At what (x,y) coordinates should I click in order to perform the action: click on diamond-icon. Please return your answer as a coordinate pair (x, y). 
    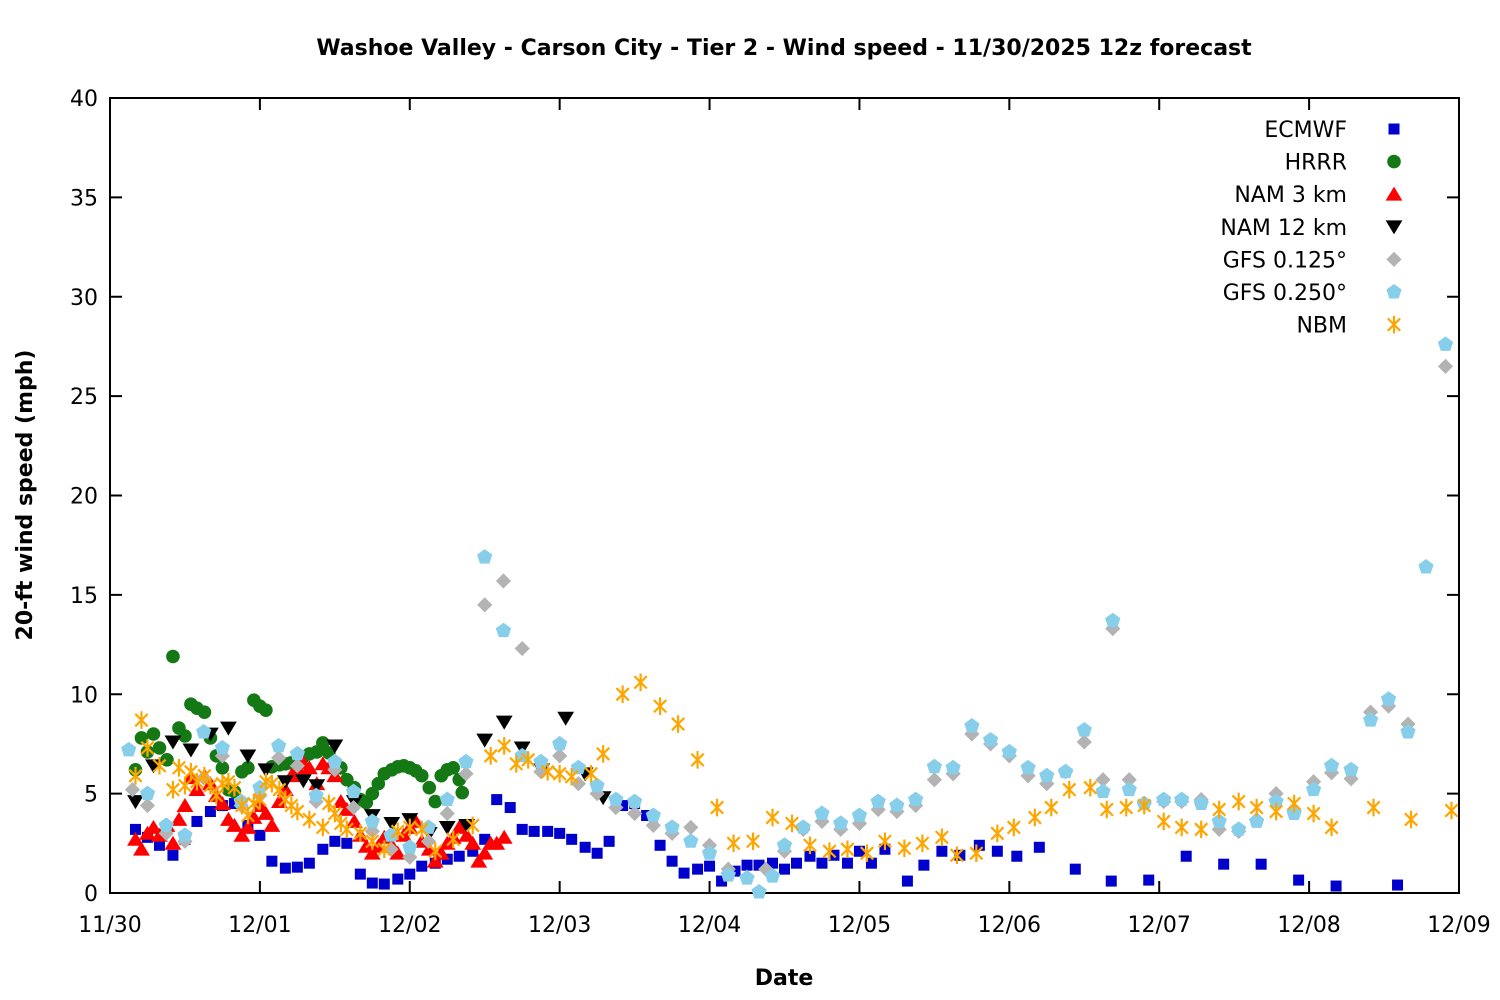
    Looking at the image, I should click on (1394, 259).